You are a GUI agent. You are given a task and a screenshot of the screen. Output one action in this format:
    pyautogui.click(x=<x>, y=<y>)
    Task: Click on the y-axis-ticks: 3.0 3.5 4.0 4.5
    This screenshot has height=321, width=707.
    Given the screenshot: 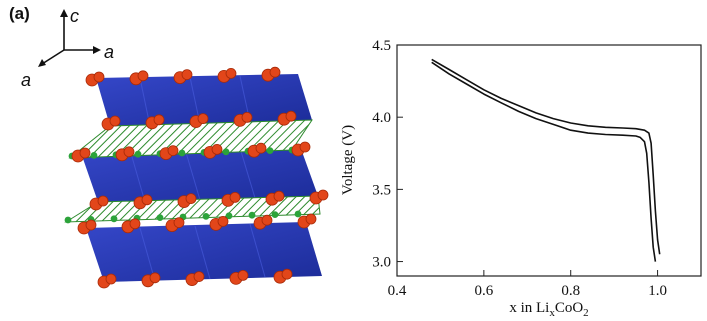 What is the action you would take?
    pyautogui.click(x=387, y=154)
    